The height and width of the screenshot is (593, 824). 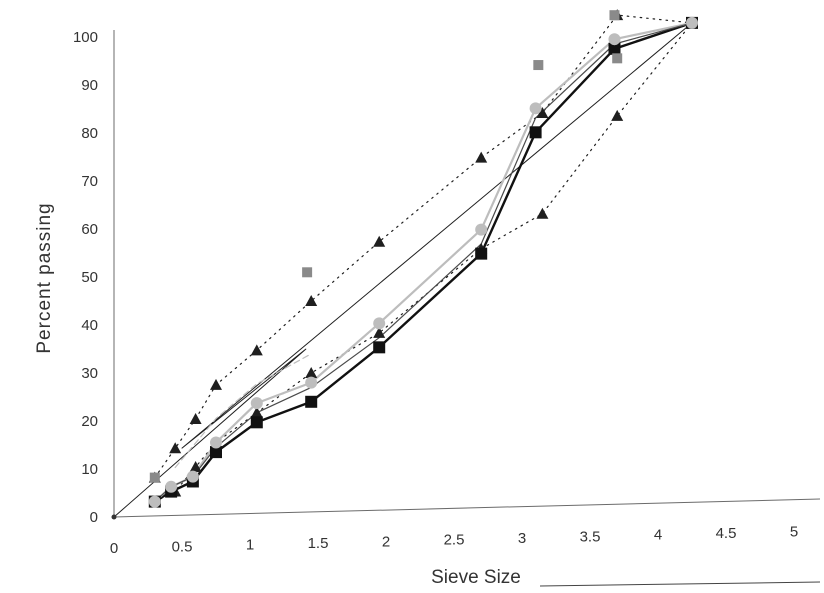 I want to click on x-tick-labels: 0 0.5 1 1.5 2 2.5 3 3.5 4 4.5 5, so click(x=454, y=540).